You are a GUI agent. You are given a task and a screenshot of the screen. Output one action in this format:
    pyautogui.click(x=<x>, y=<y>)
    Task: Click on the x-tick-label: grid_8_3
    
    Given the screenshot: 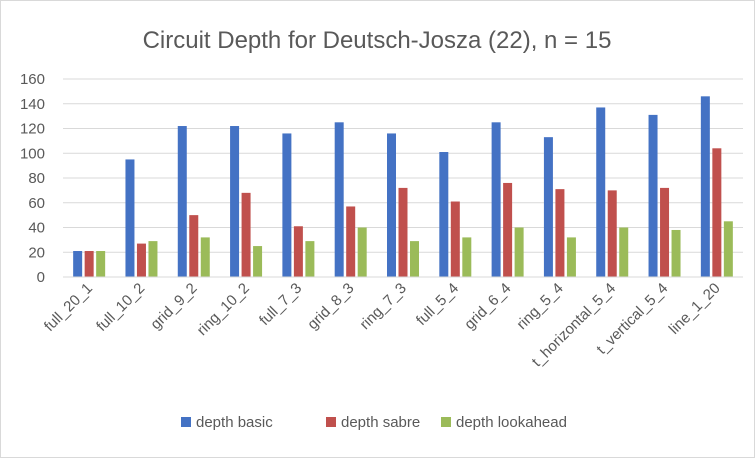 What is the action you would take?
    pyautogui.click(x=330, y=306)
    